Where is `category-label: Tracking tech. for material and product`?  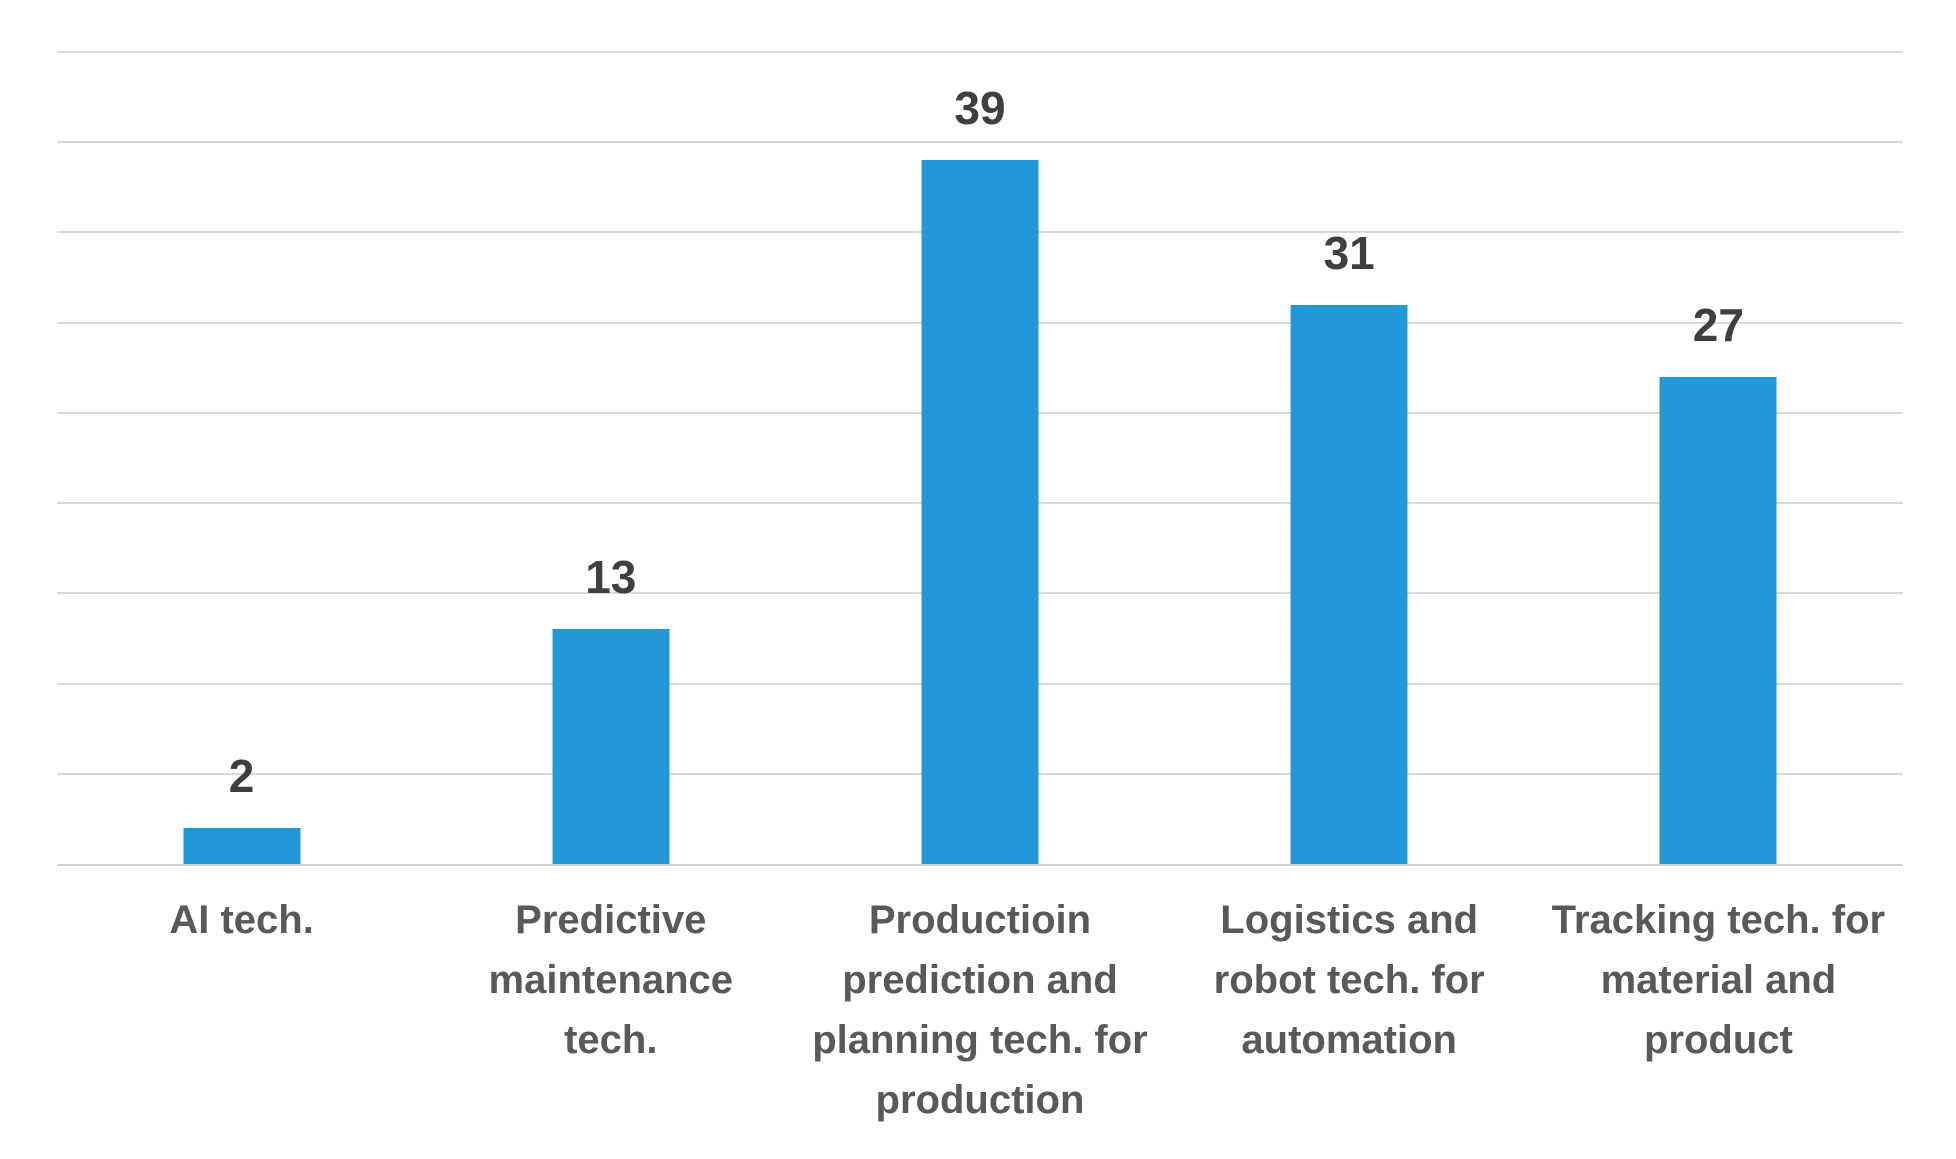
category-label: Tracking tech. for material and product is located at coordinates (1718, 980).